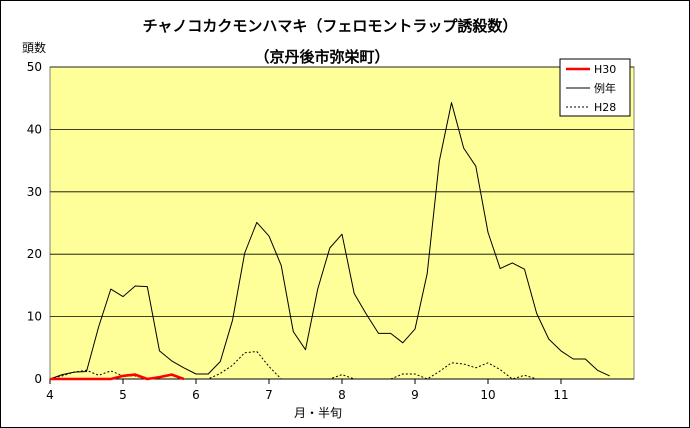 This screenshot has height=428, width=690. What do you see at coordinates (330, 26) in the screenshot?
I see `chart-title: チャノコカクモンハマキ（フェロモントラップ誘殺数）` at bounding box center [330, 26].